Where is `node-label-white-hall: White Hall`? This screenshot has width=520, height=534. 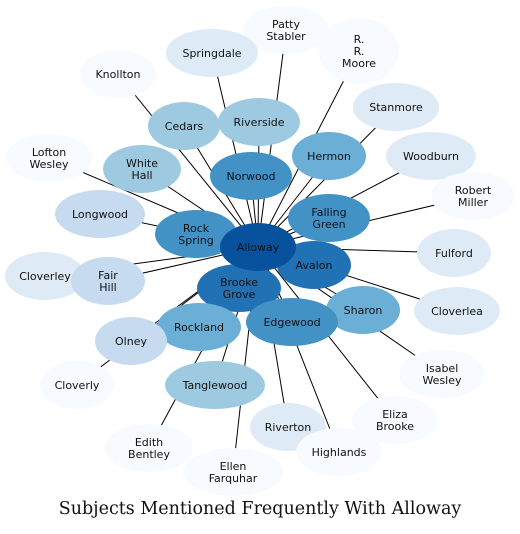
node-label-white-hall: White Hall is located at coordinates (142, 169).